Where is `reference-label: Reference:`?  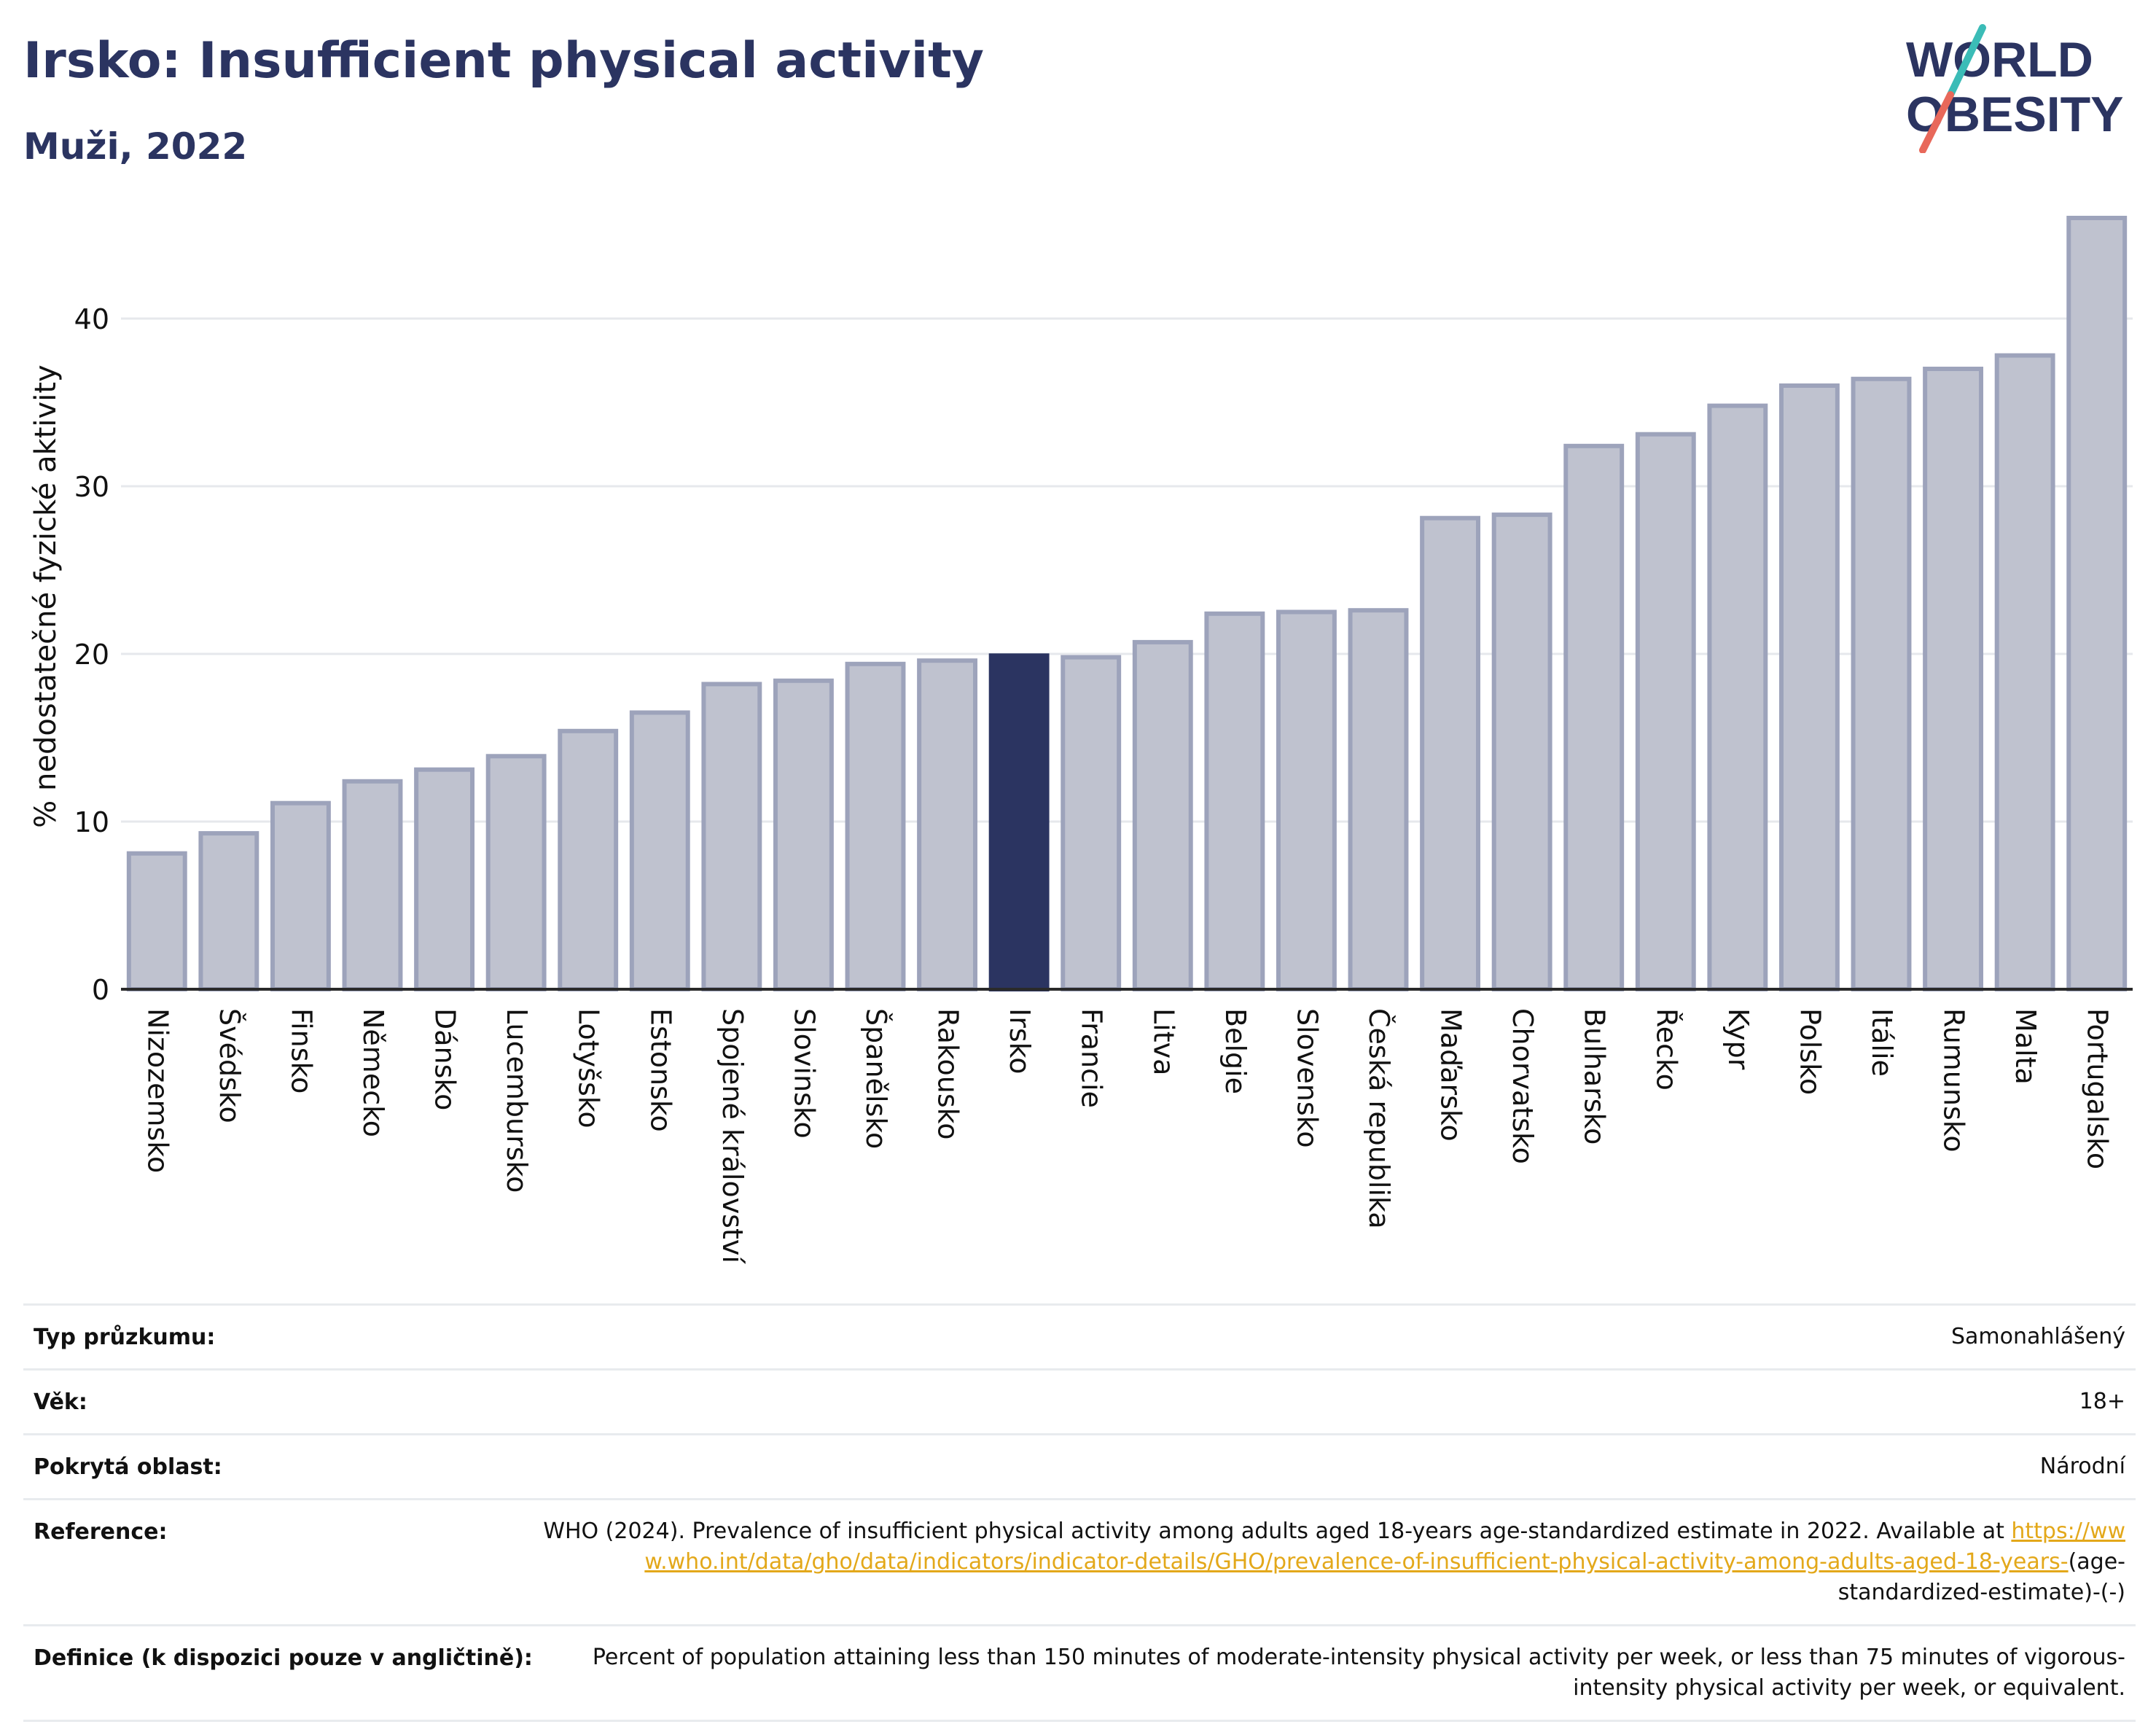 reference-label: Reference: is located at coordinates (101, 1532).